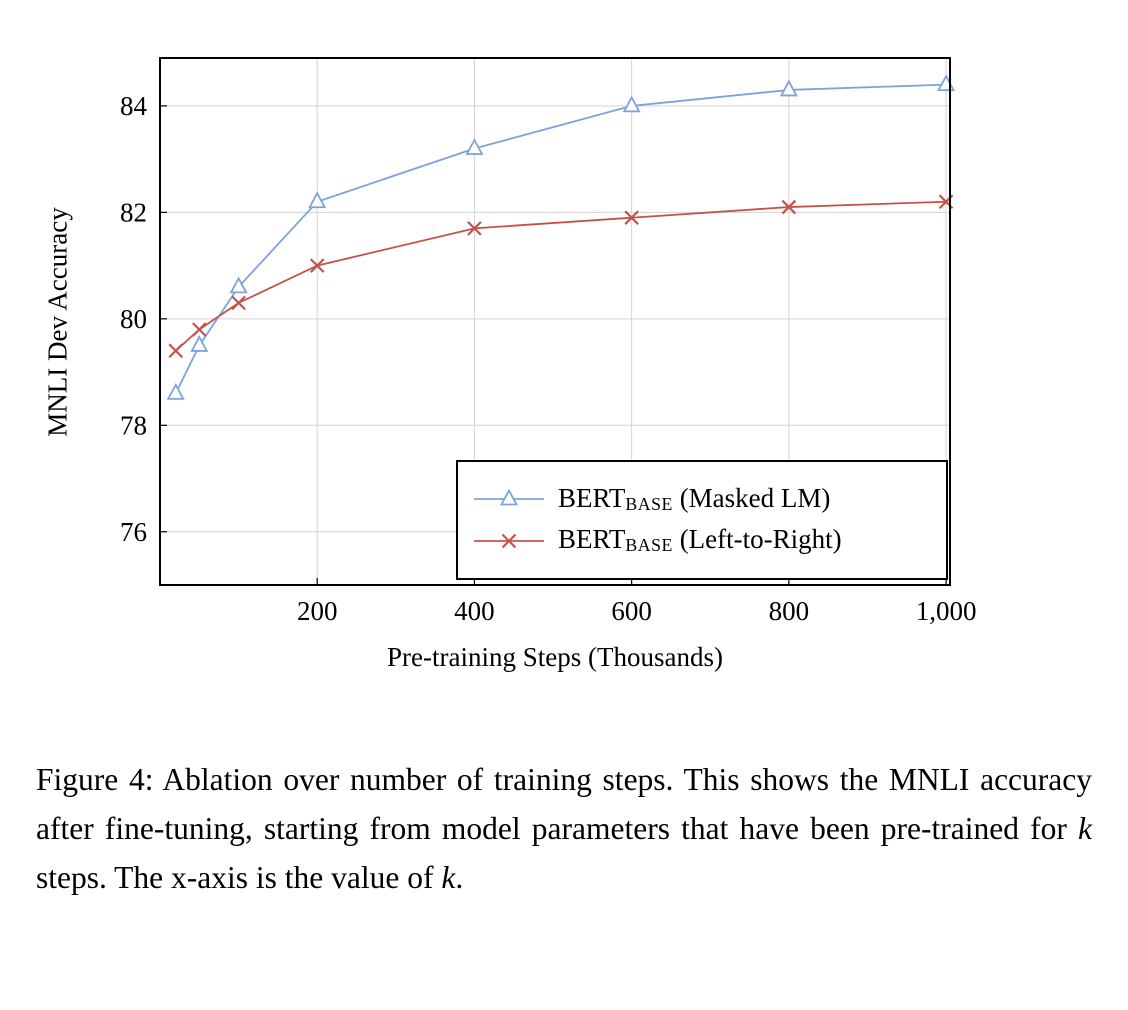 Image resolution: width=1128 pixels, height=1010 pixels. I want to click on legend-item: BERTBASE (Masked LM), so click(708, 498).